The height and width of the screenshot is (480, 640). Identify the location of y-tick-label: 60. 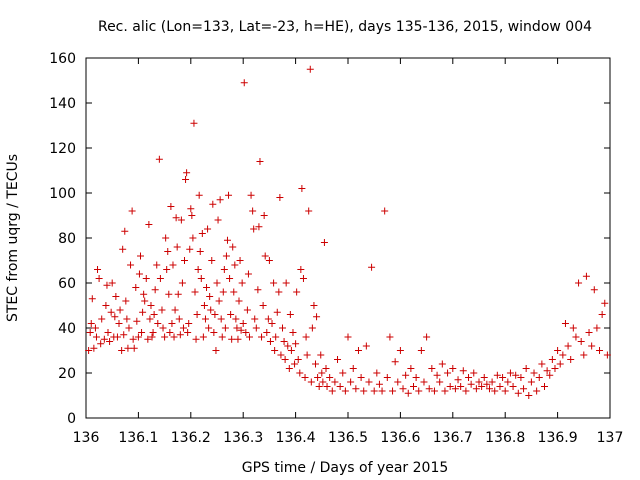
(67, 284).